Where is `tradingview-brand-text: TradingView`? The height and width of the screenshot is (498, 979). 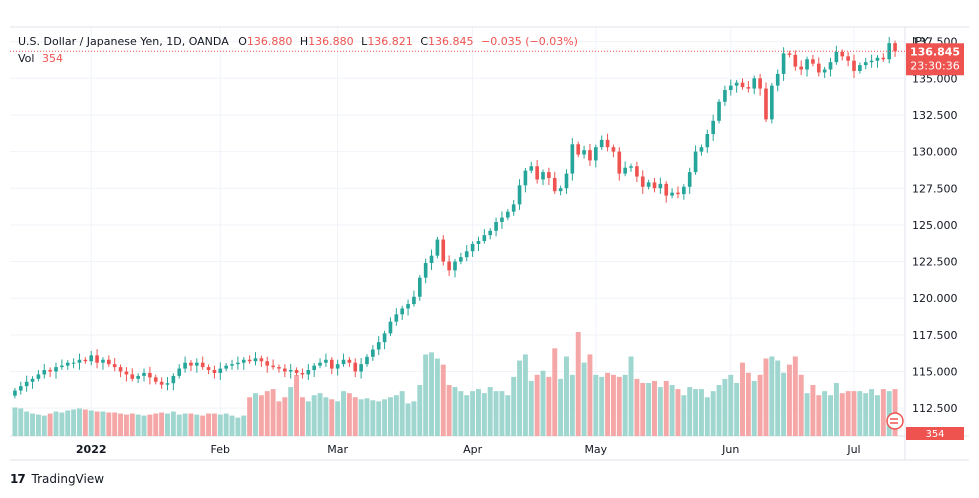
tradingview-brand-text: TradingView is located at coordinates (68, 479).